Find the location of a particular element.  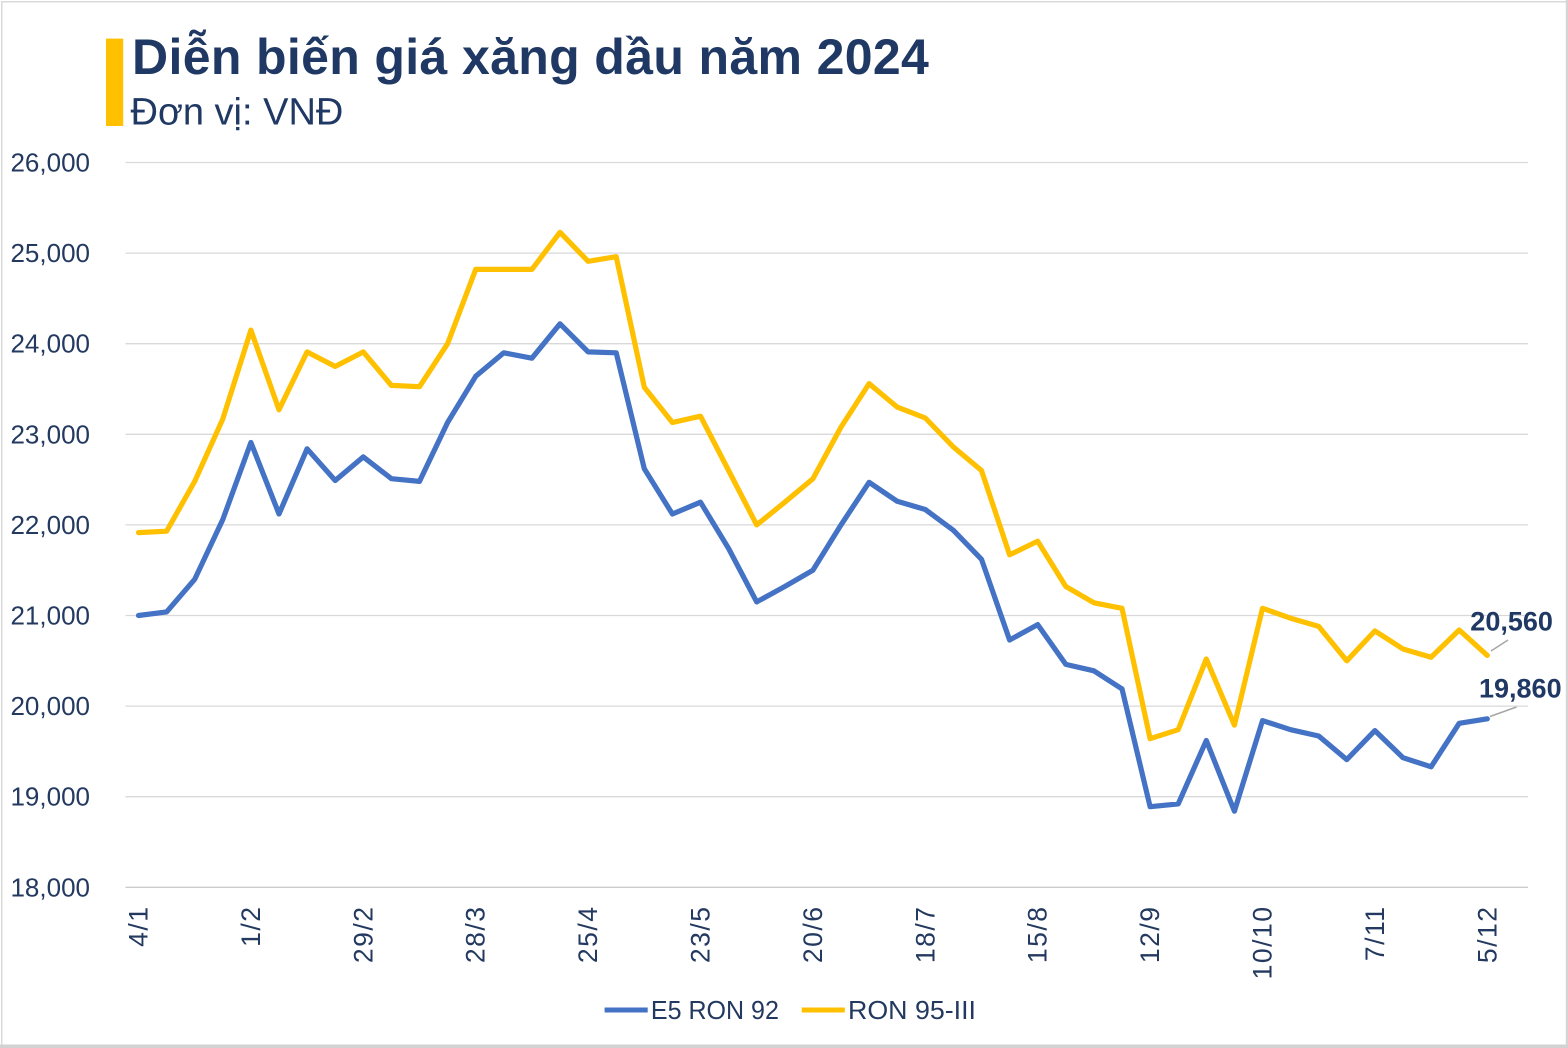

svg-text: 23,000 is located at coordinates (50, 434).